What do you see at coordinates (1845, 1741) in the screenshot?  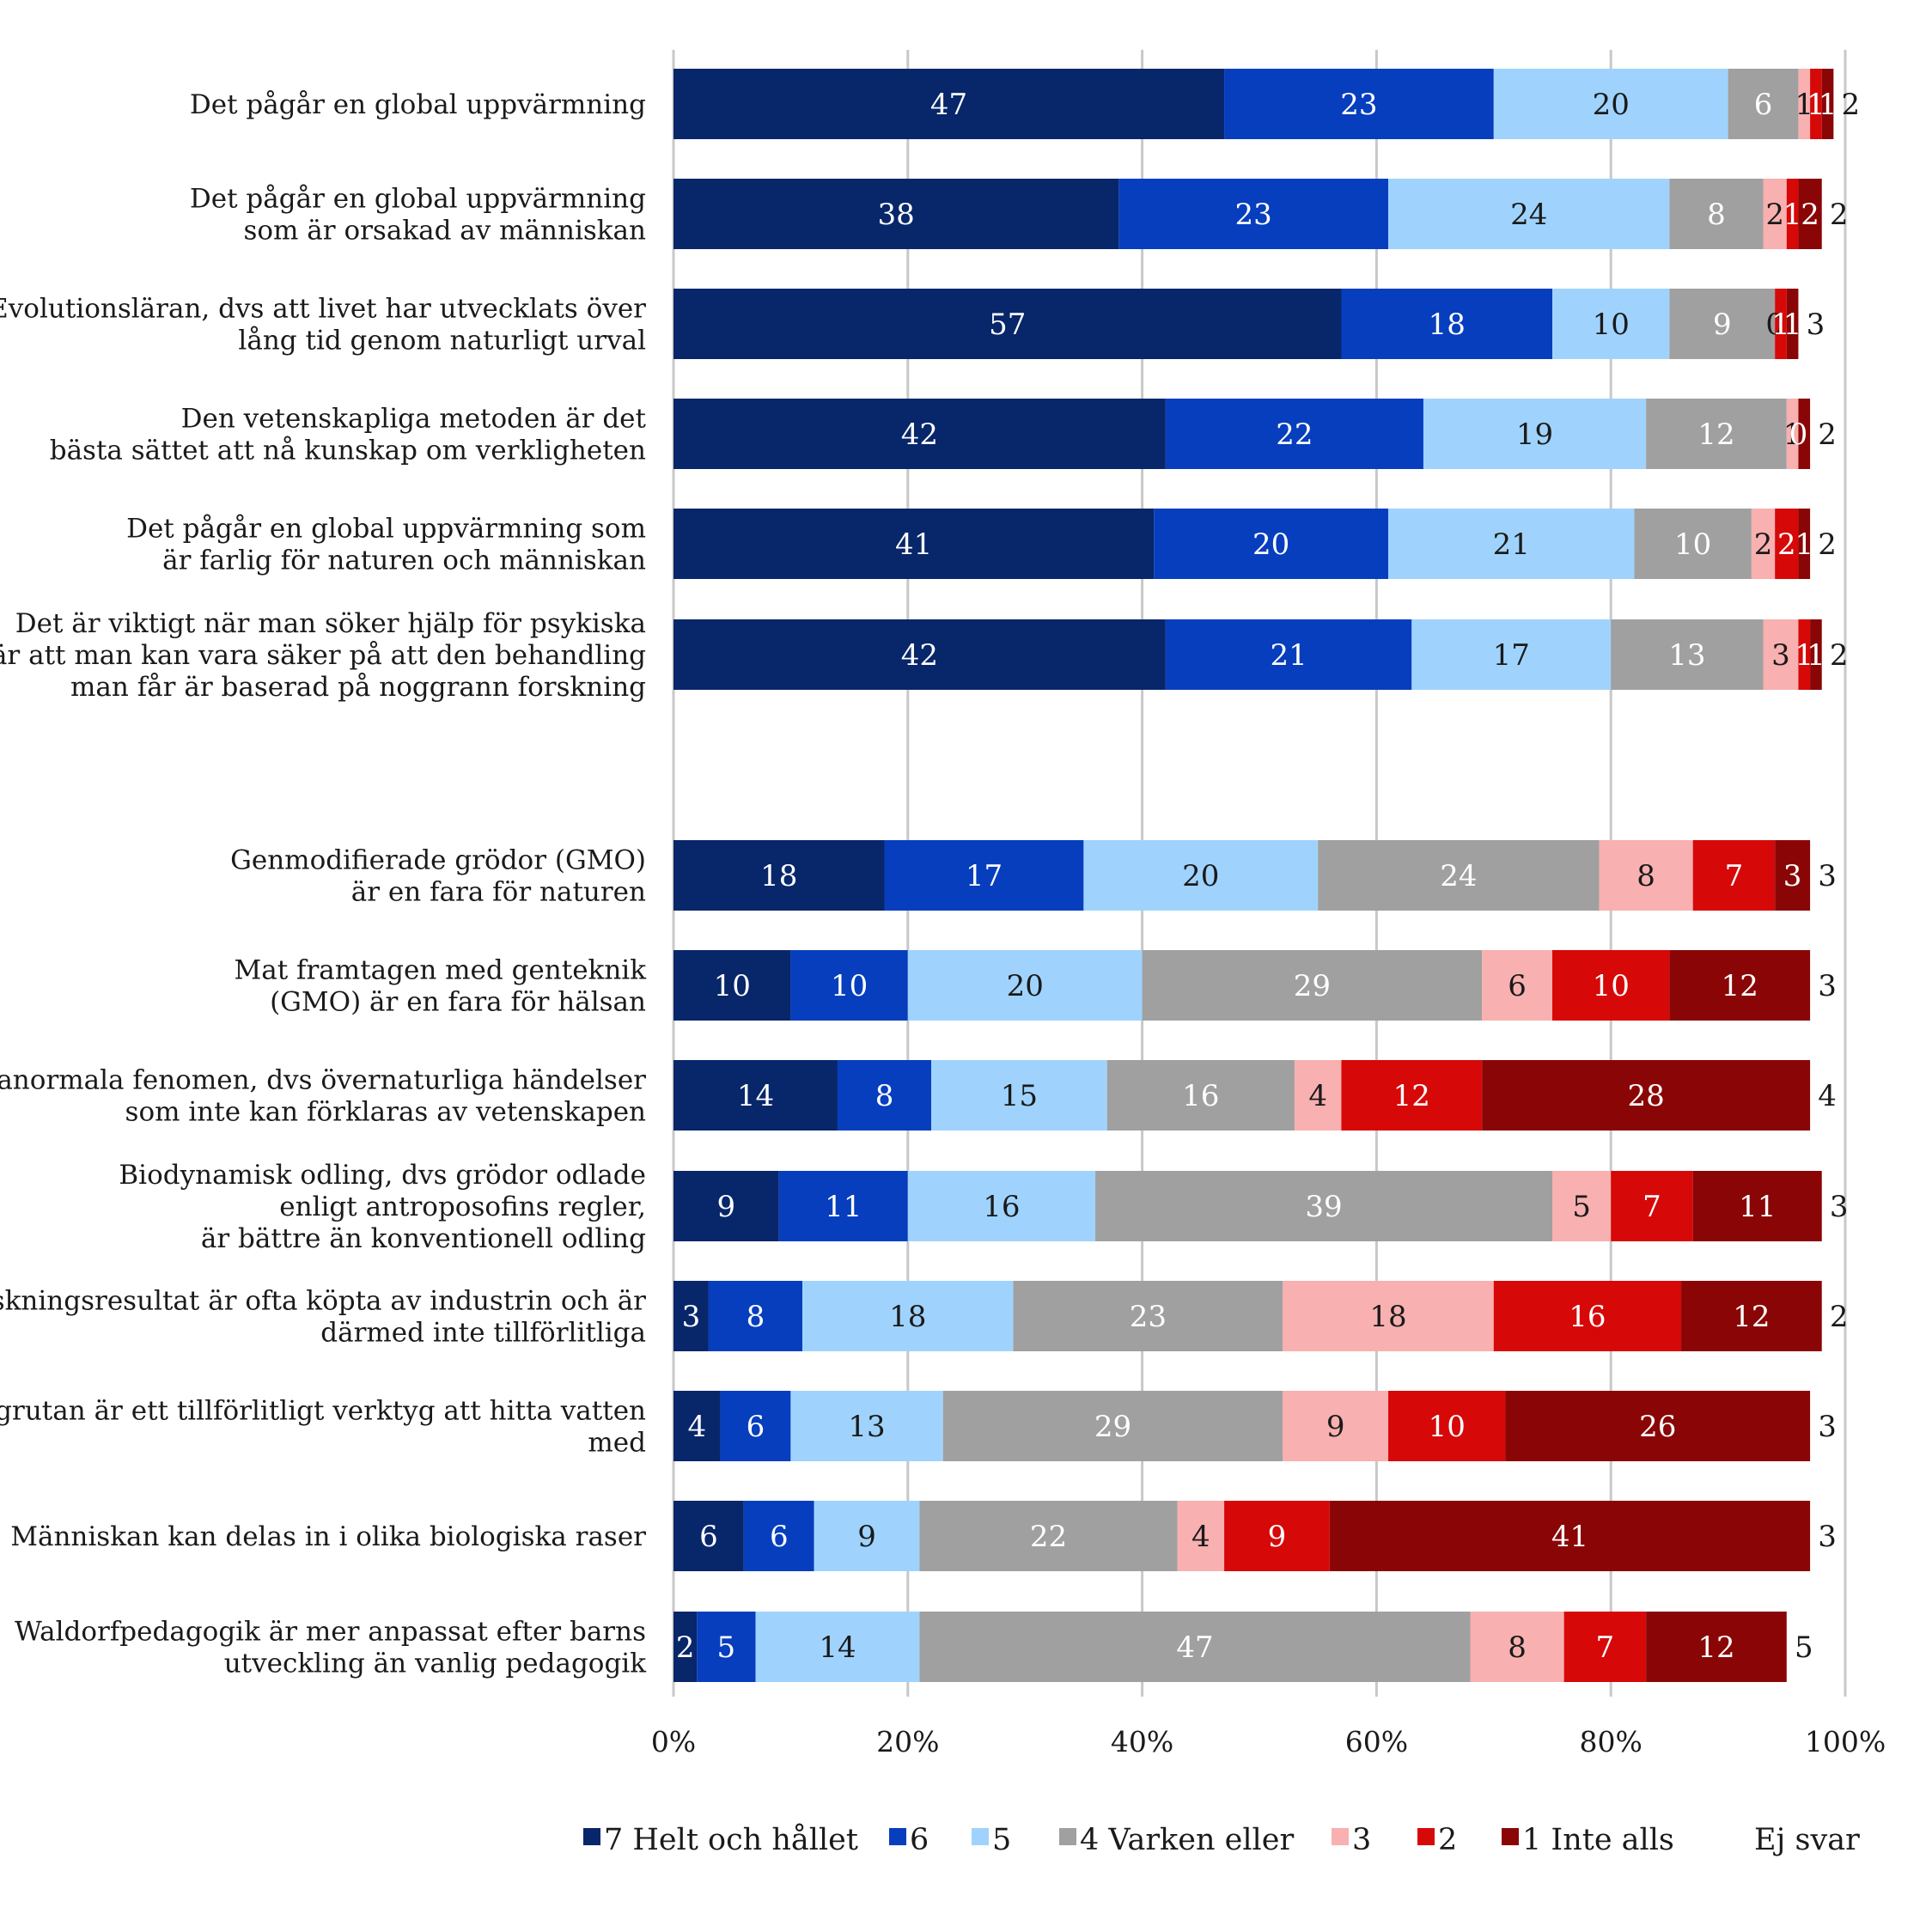 I see `x-tick-label: 100%` at bounding box center [1845, 1741].